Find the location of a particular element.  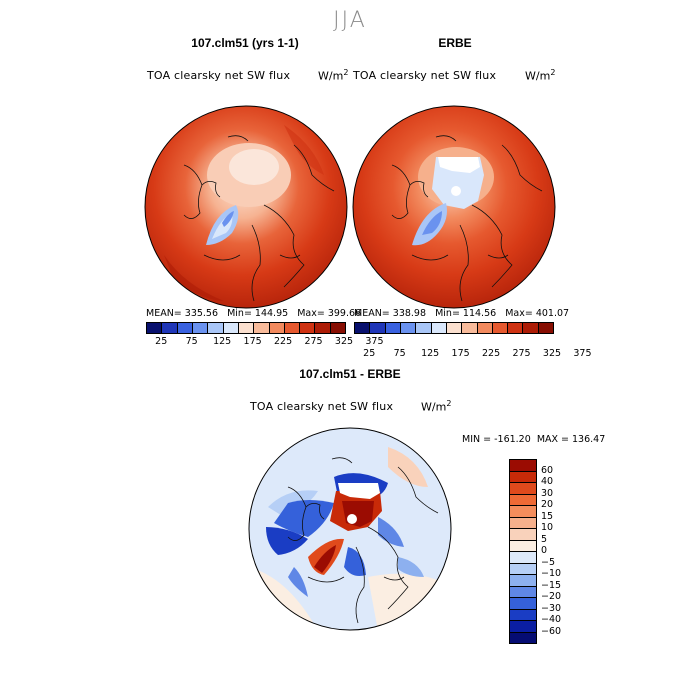

panel-1-title: 107.clm51 (yrs 1-1) is located at coordinates (245, 43).